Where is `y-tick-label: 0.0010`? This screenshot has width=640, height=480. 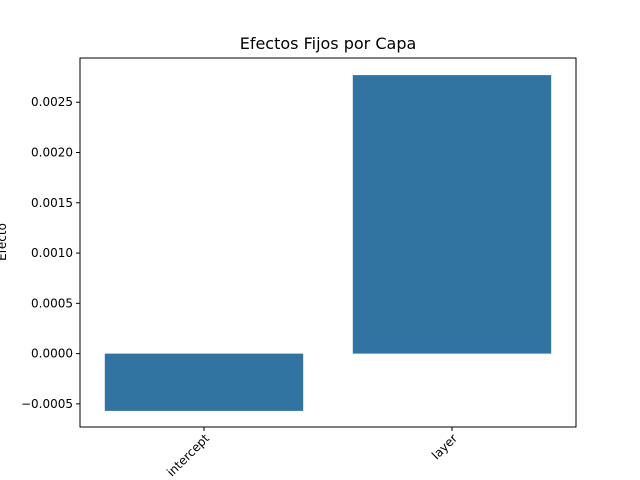 y-tick-label: 0.0010 is located at coordinates (52, 253).